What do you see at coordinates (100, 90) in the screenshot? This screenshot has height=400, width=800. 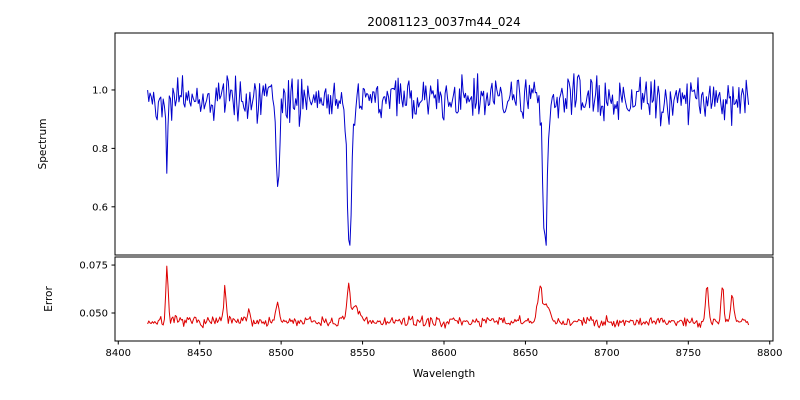 I see `spectrum-y-tick-label: 1.0` at bounding box center [100, 90].